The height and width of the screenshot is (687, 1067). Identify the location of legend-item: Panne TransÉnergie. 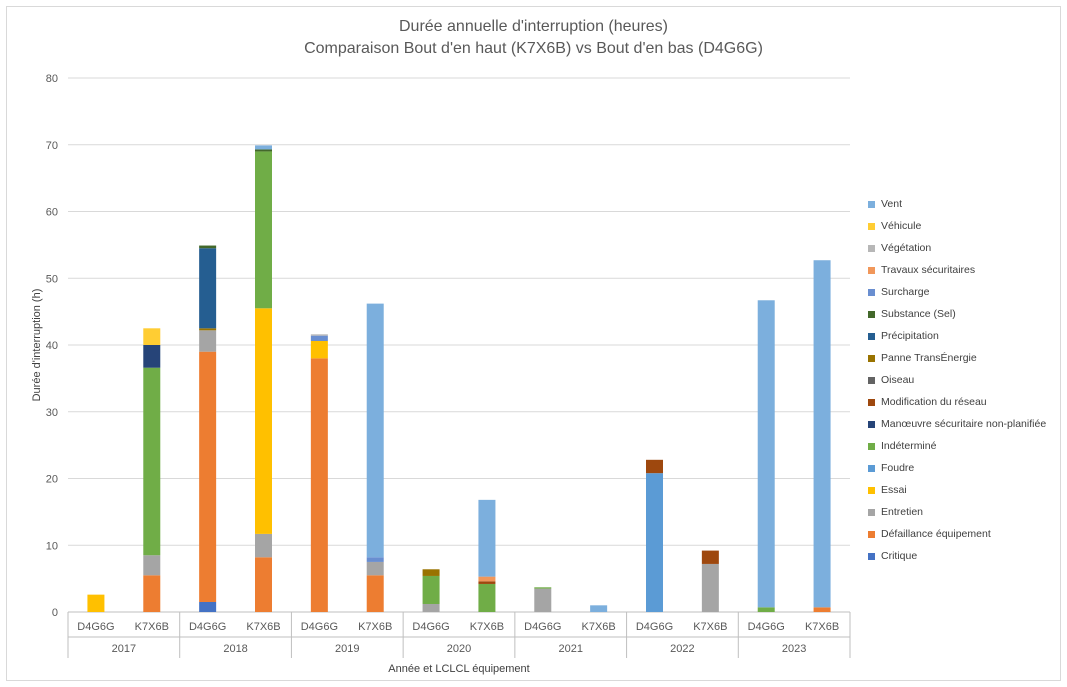
(965, 358).